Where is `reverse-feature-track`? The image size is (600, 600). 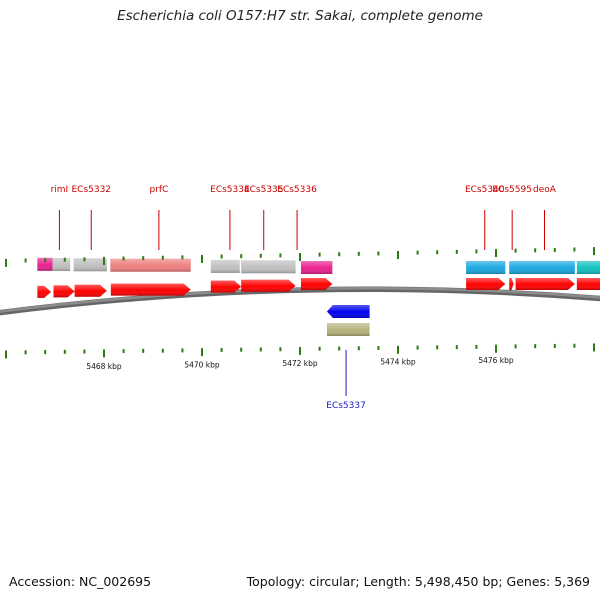 reverse-feature-track is located at coordinates (348, 329).